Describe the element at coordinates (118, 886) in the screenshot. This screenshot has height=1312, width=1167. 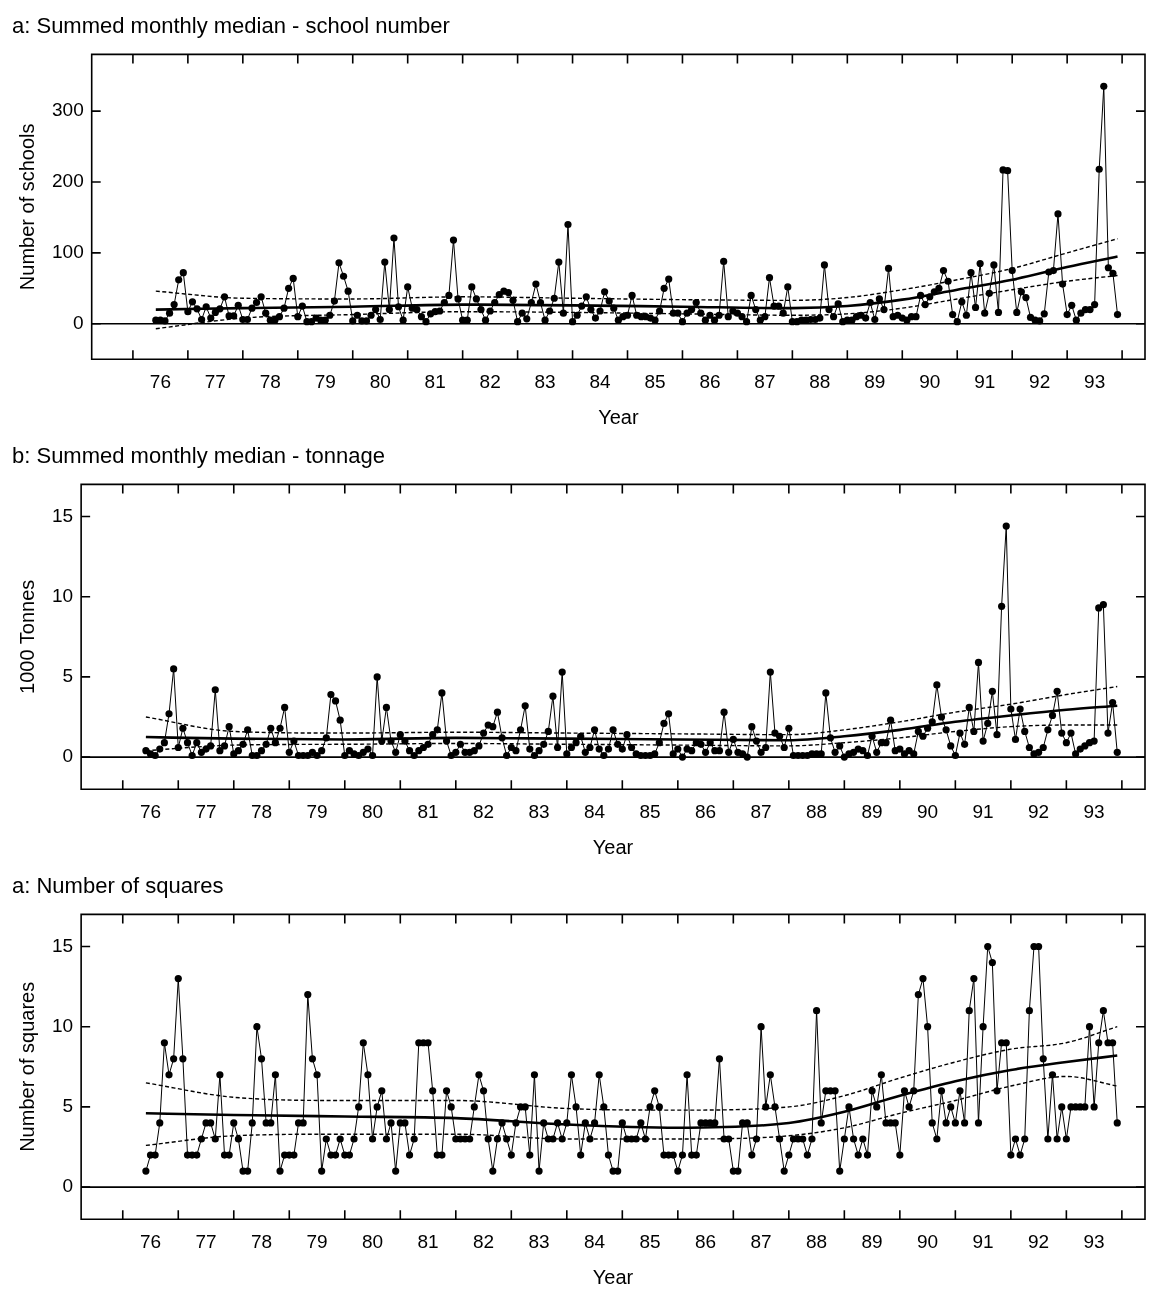
I see `chart-title: a: Number of squares` at that location.